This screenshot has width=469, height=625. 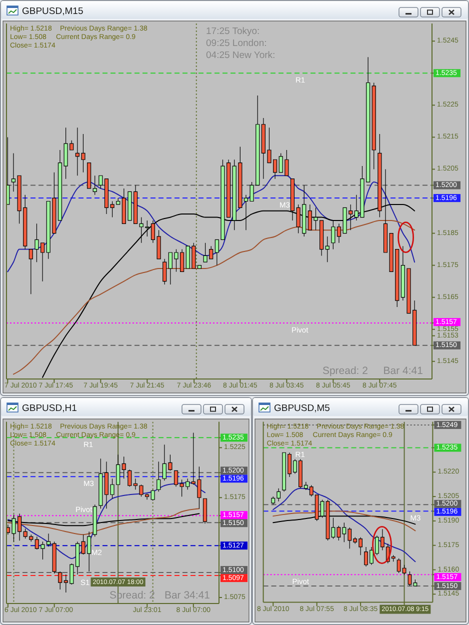 I want to click on chart-title: GBPUSD,M15, so click(x=53, y=11).